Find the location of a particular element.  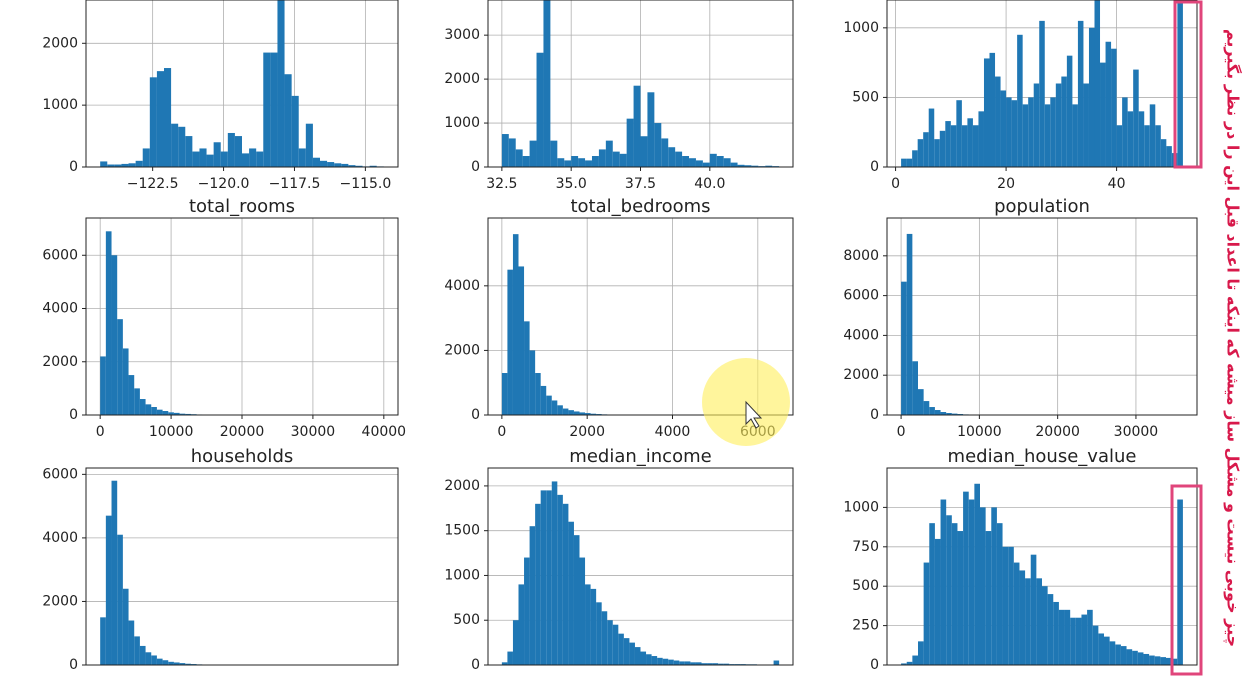

chart: 32.5 35.0 37.5 40.0 0 1000 2000 3000 is located at coordinates (619, 96).